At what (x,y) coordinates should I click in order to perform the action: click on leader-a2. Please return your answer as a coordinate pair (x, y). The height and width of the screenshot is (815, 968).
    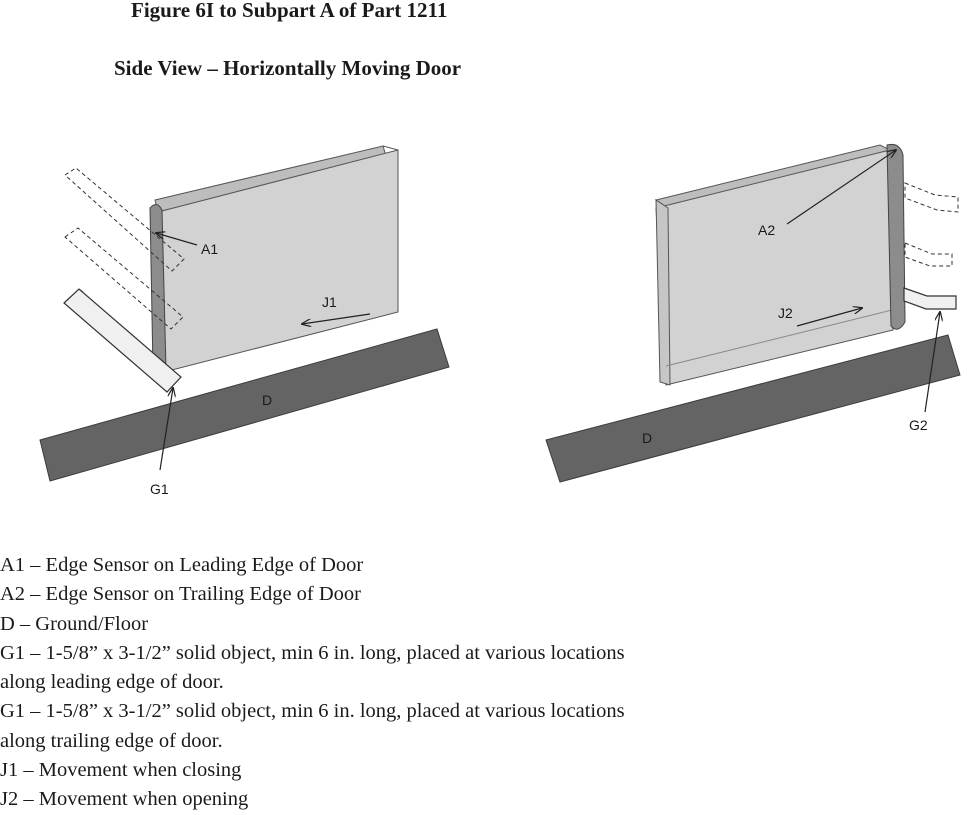
    Looking at the image, I should click on (841, 187).